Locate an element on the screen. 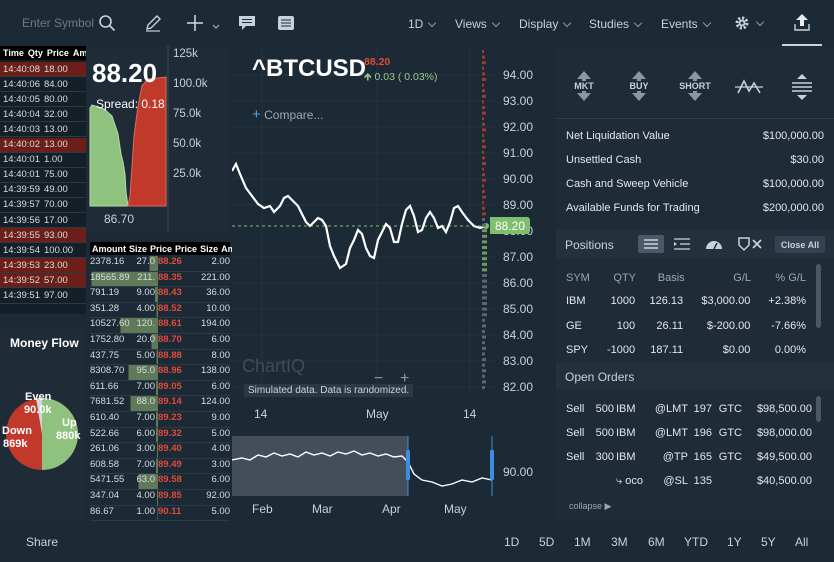 Image resolution: width=834 pixels, height=562 pixels. ask-side: 89.40 4.00 is located at coordinates (194, 450).